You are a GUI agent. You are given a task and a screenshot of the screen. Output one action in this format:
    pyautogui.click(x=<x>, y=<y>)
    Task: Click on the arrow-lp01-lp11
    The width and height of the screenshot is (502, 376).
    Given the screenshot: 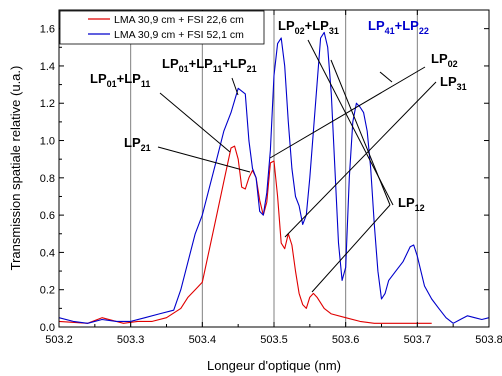 What is the action you would take?
    pyautogui.click(x=195, y=122)
    